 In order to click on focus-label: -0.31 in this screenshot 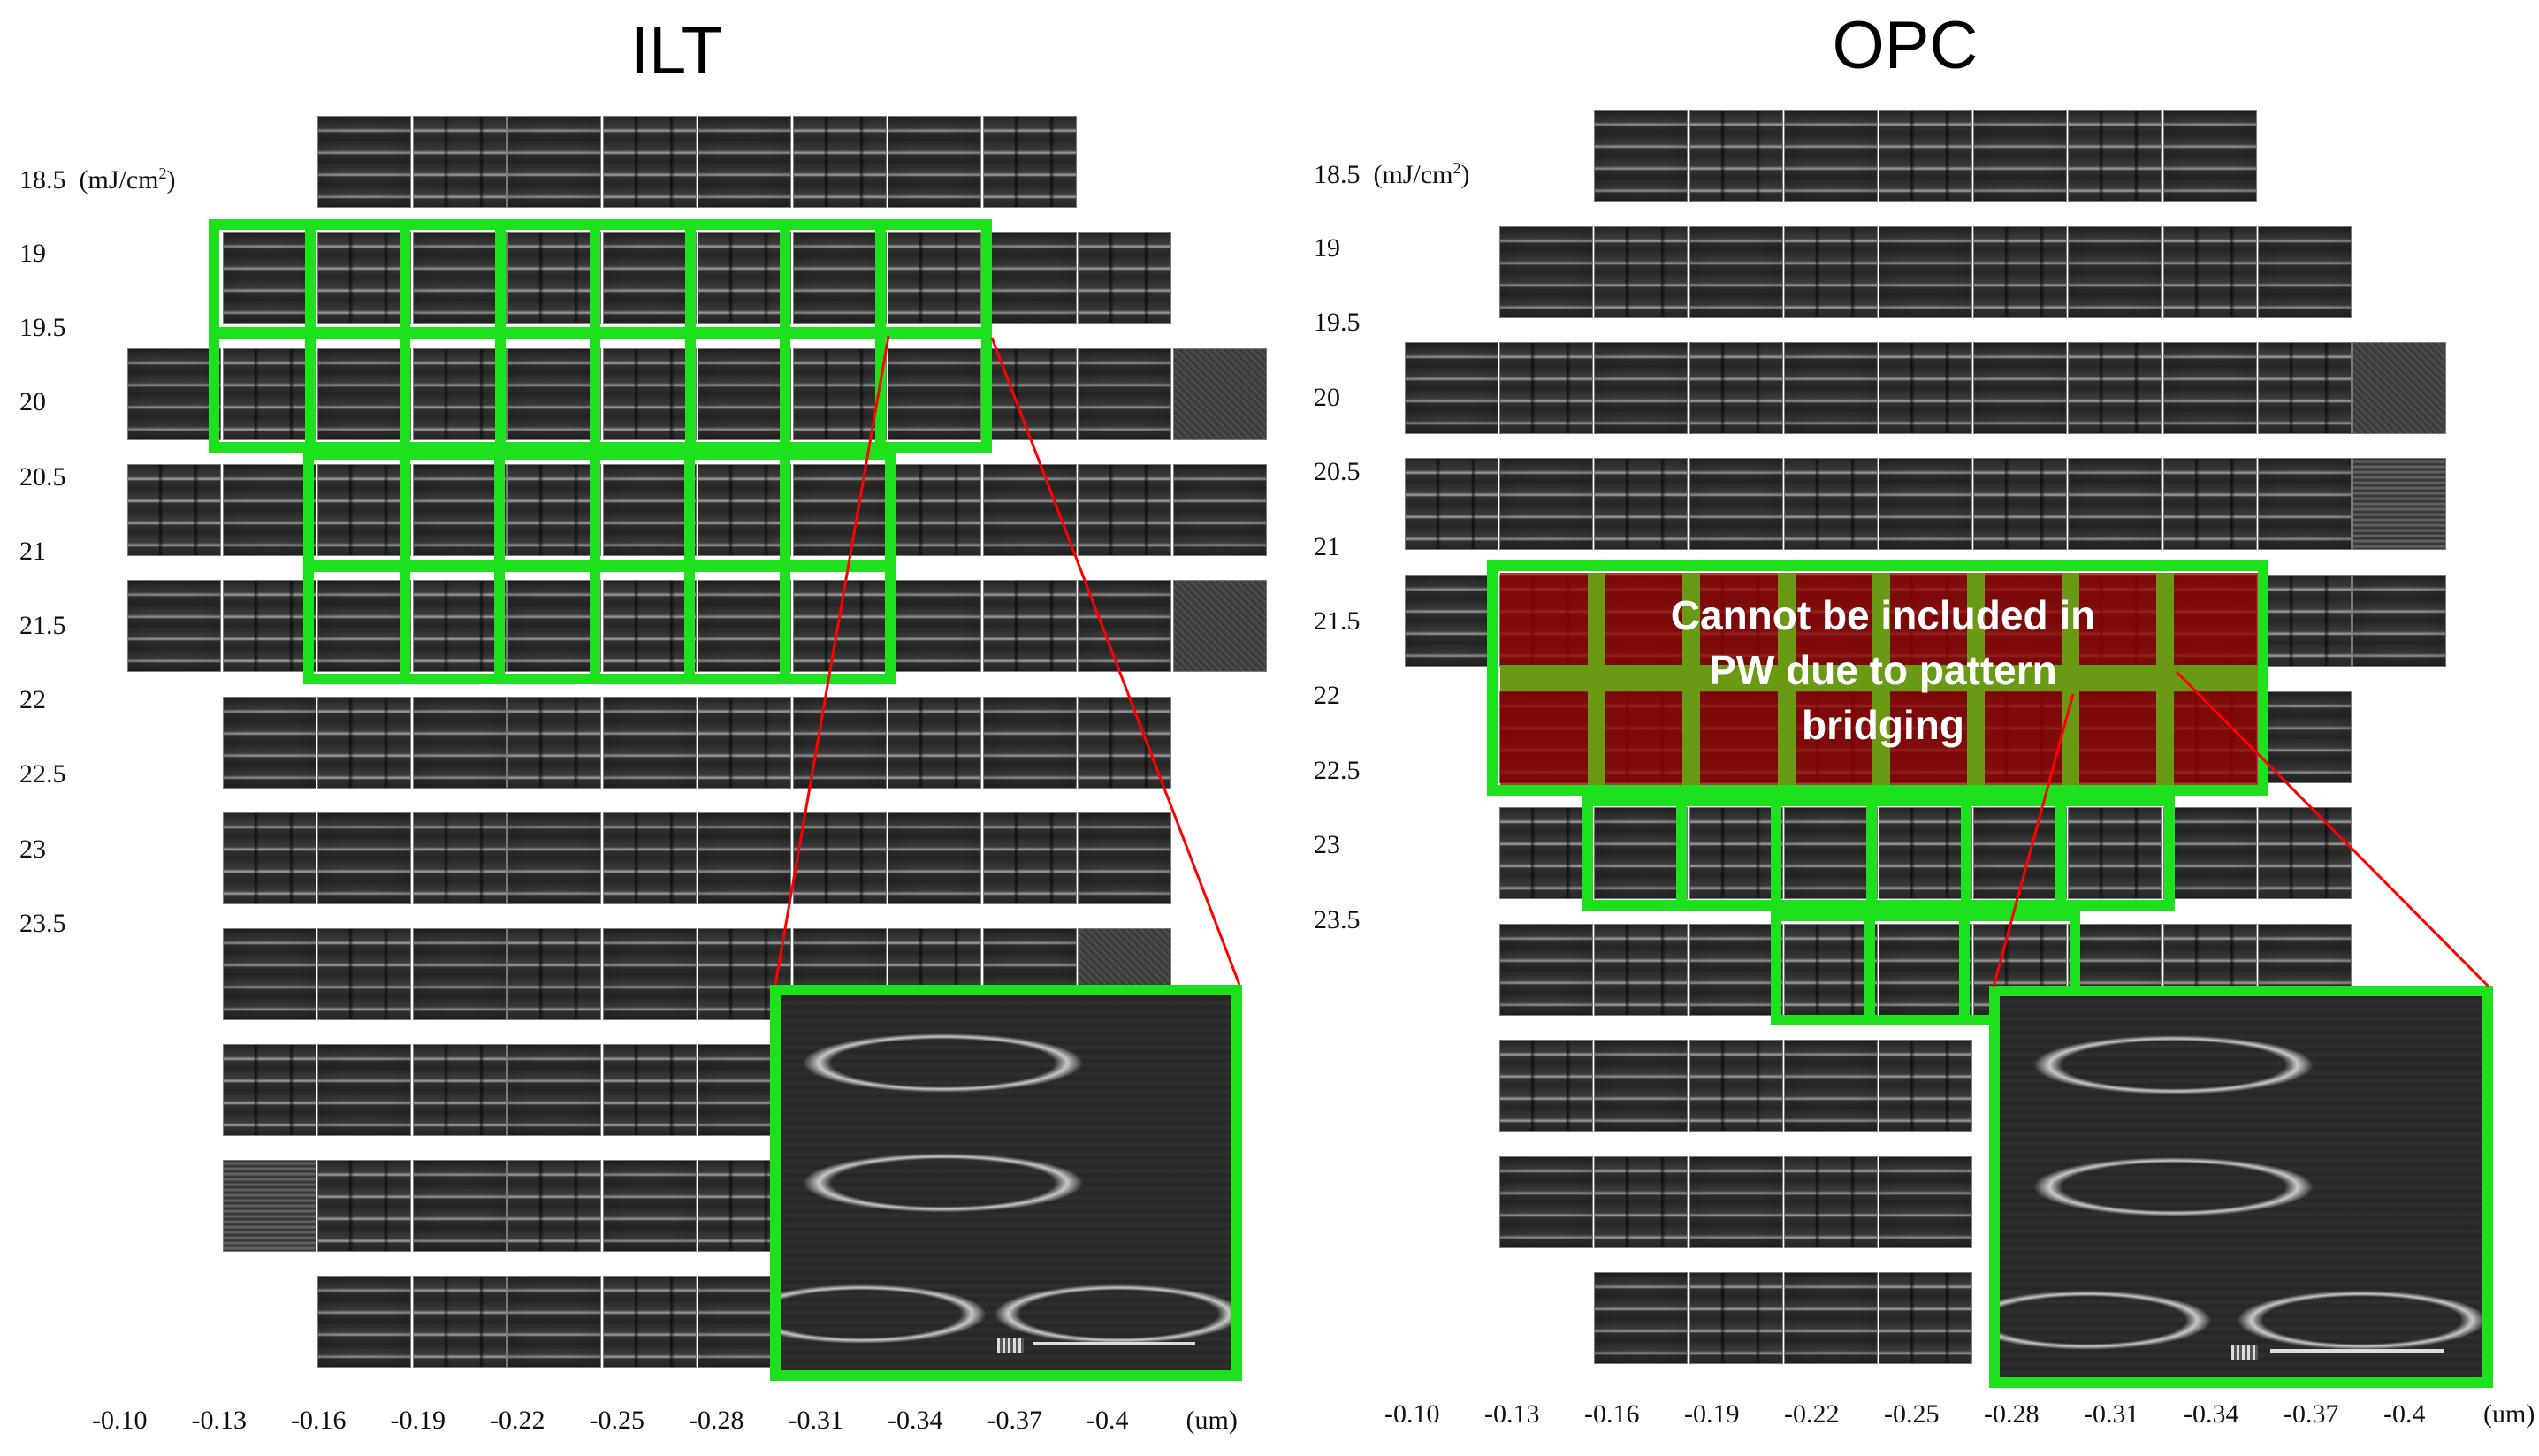, I will do `click(2111, 1414)`.